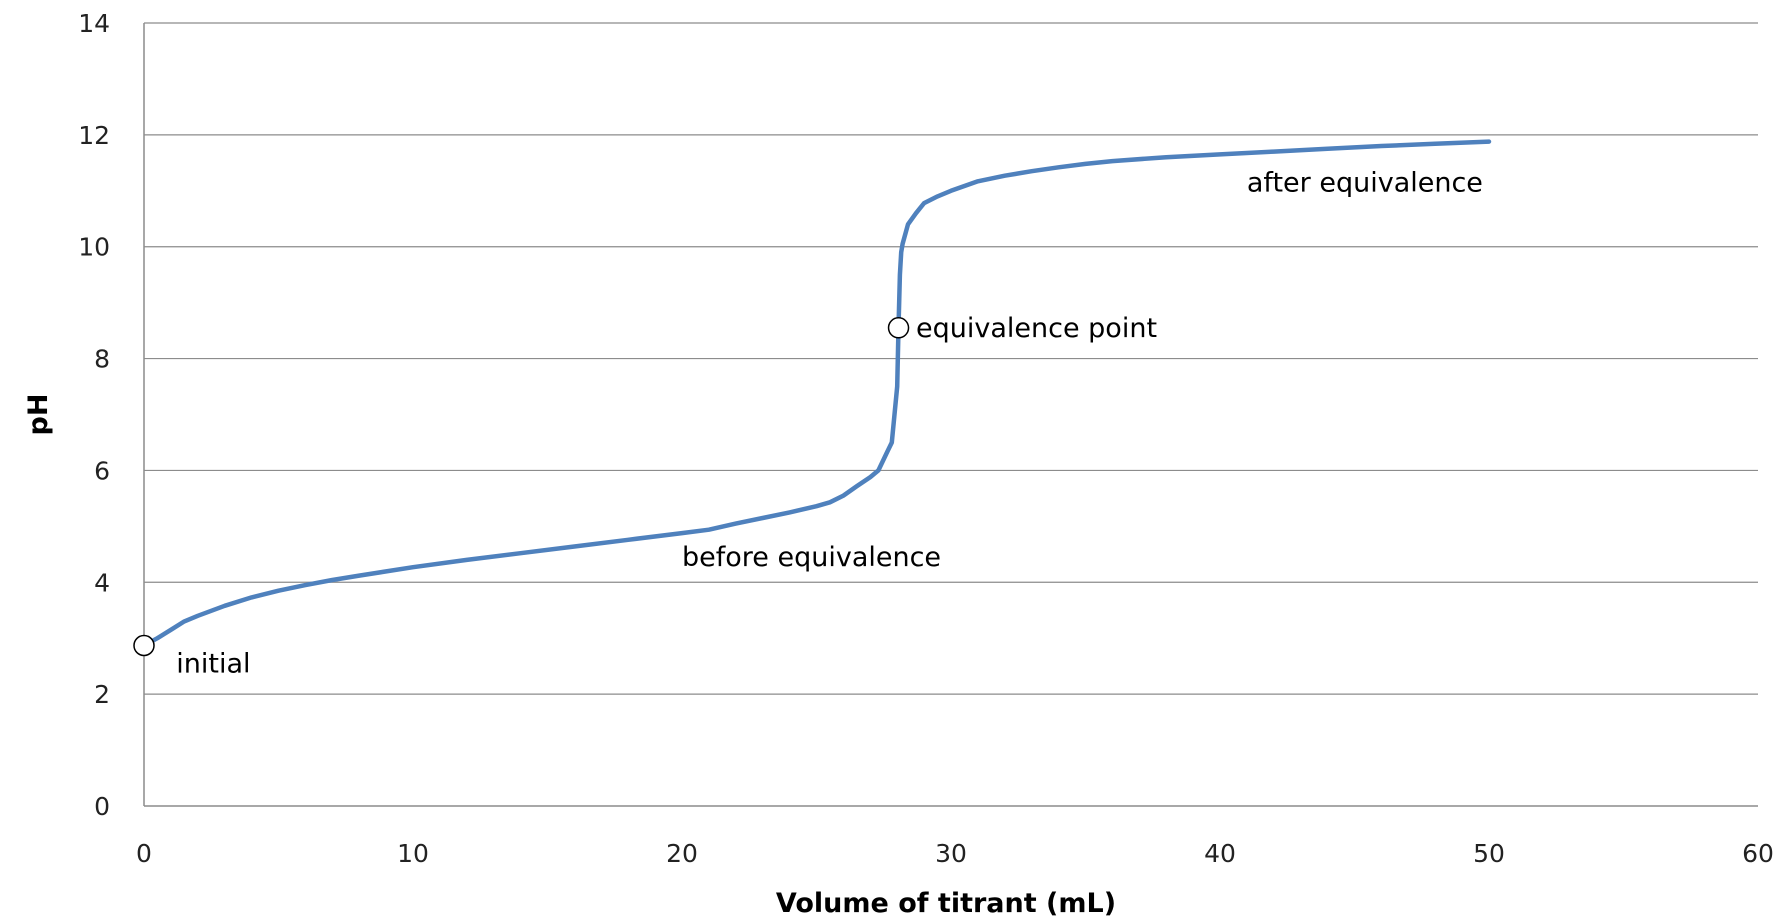 The image size is (1782, 920). Describe the element at coordinates (144, 645) in the screenshot. I see `initial-point-marker` at that location.